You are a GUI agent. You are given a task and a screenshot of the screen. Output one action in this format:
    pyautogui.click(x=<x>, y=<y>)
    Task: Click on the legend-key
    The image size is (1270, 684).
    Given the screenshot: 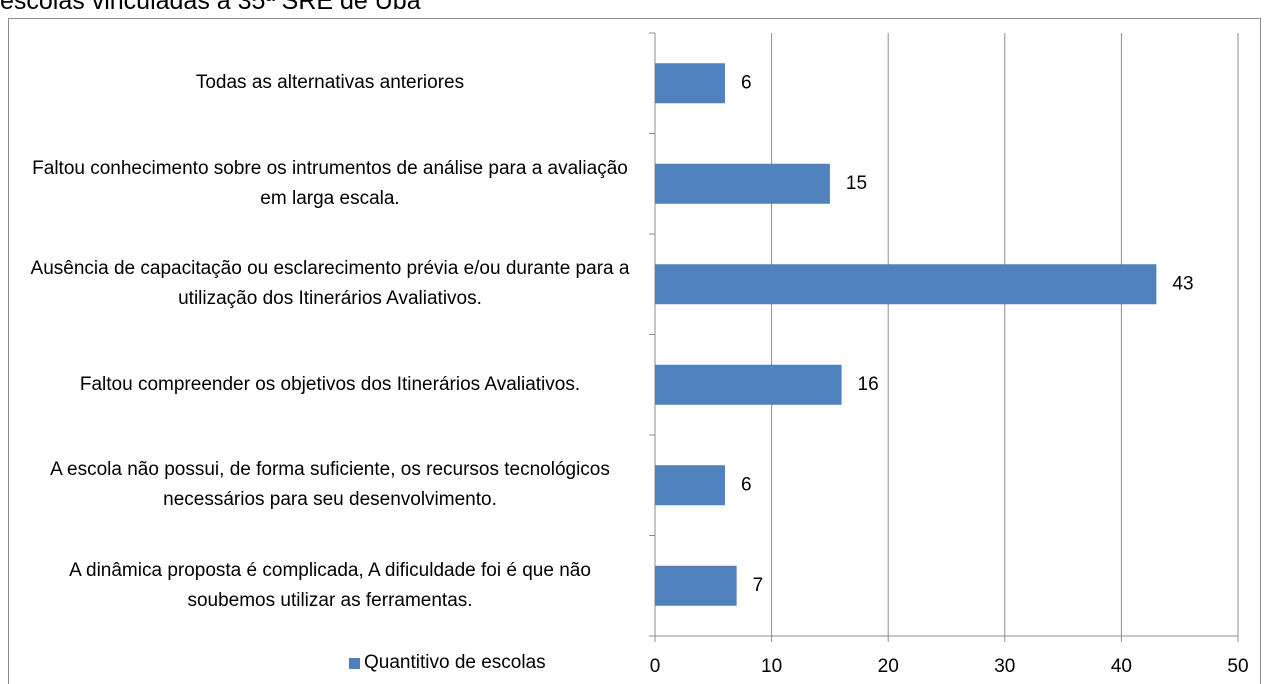 What is the action you would take?
    pyautogui.click(x=354, y=663)
    